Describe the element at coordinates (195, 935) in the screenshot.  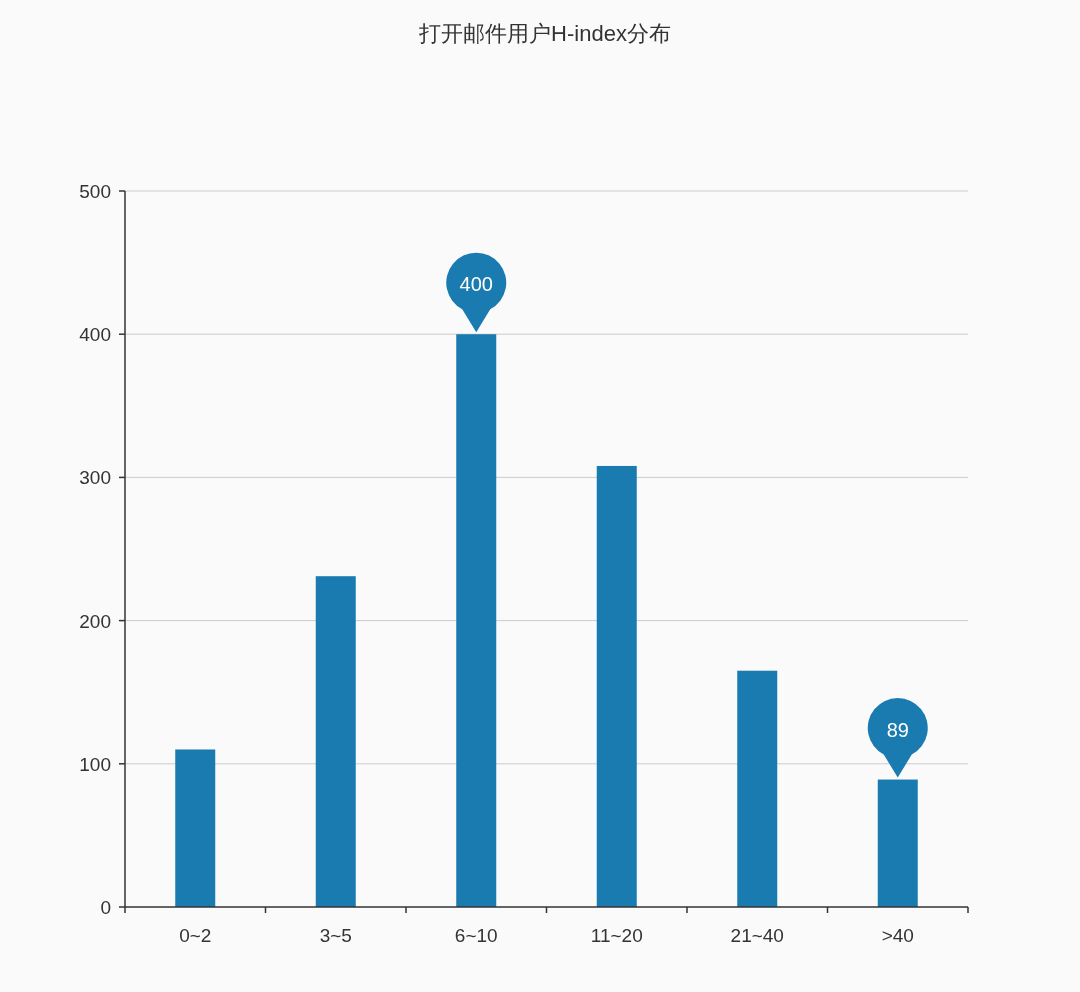
I see `x-tick-label: 0~2` at that location.